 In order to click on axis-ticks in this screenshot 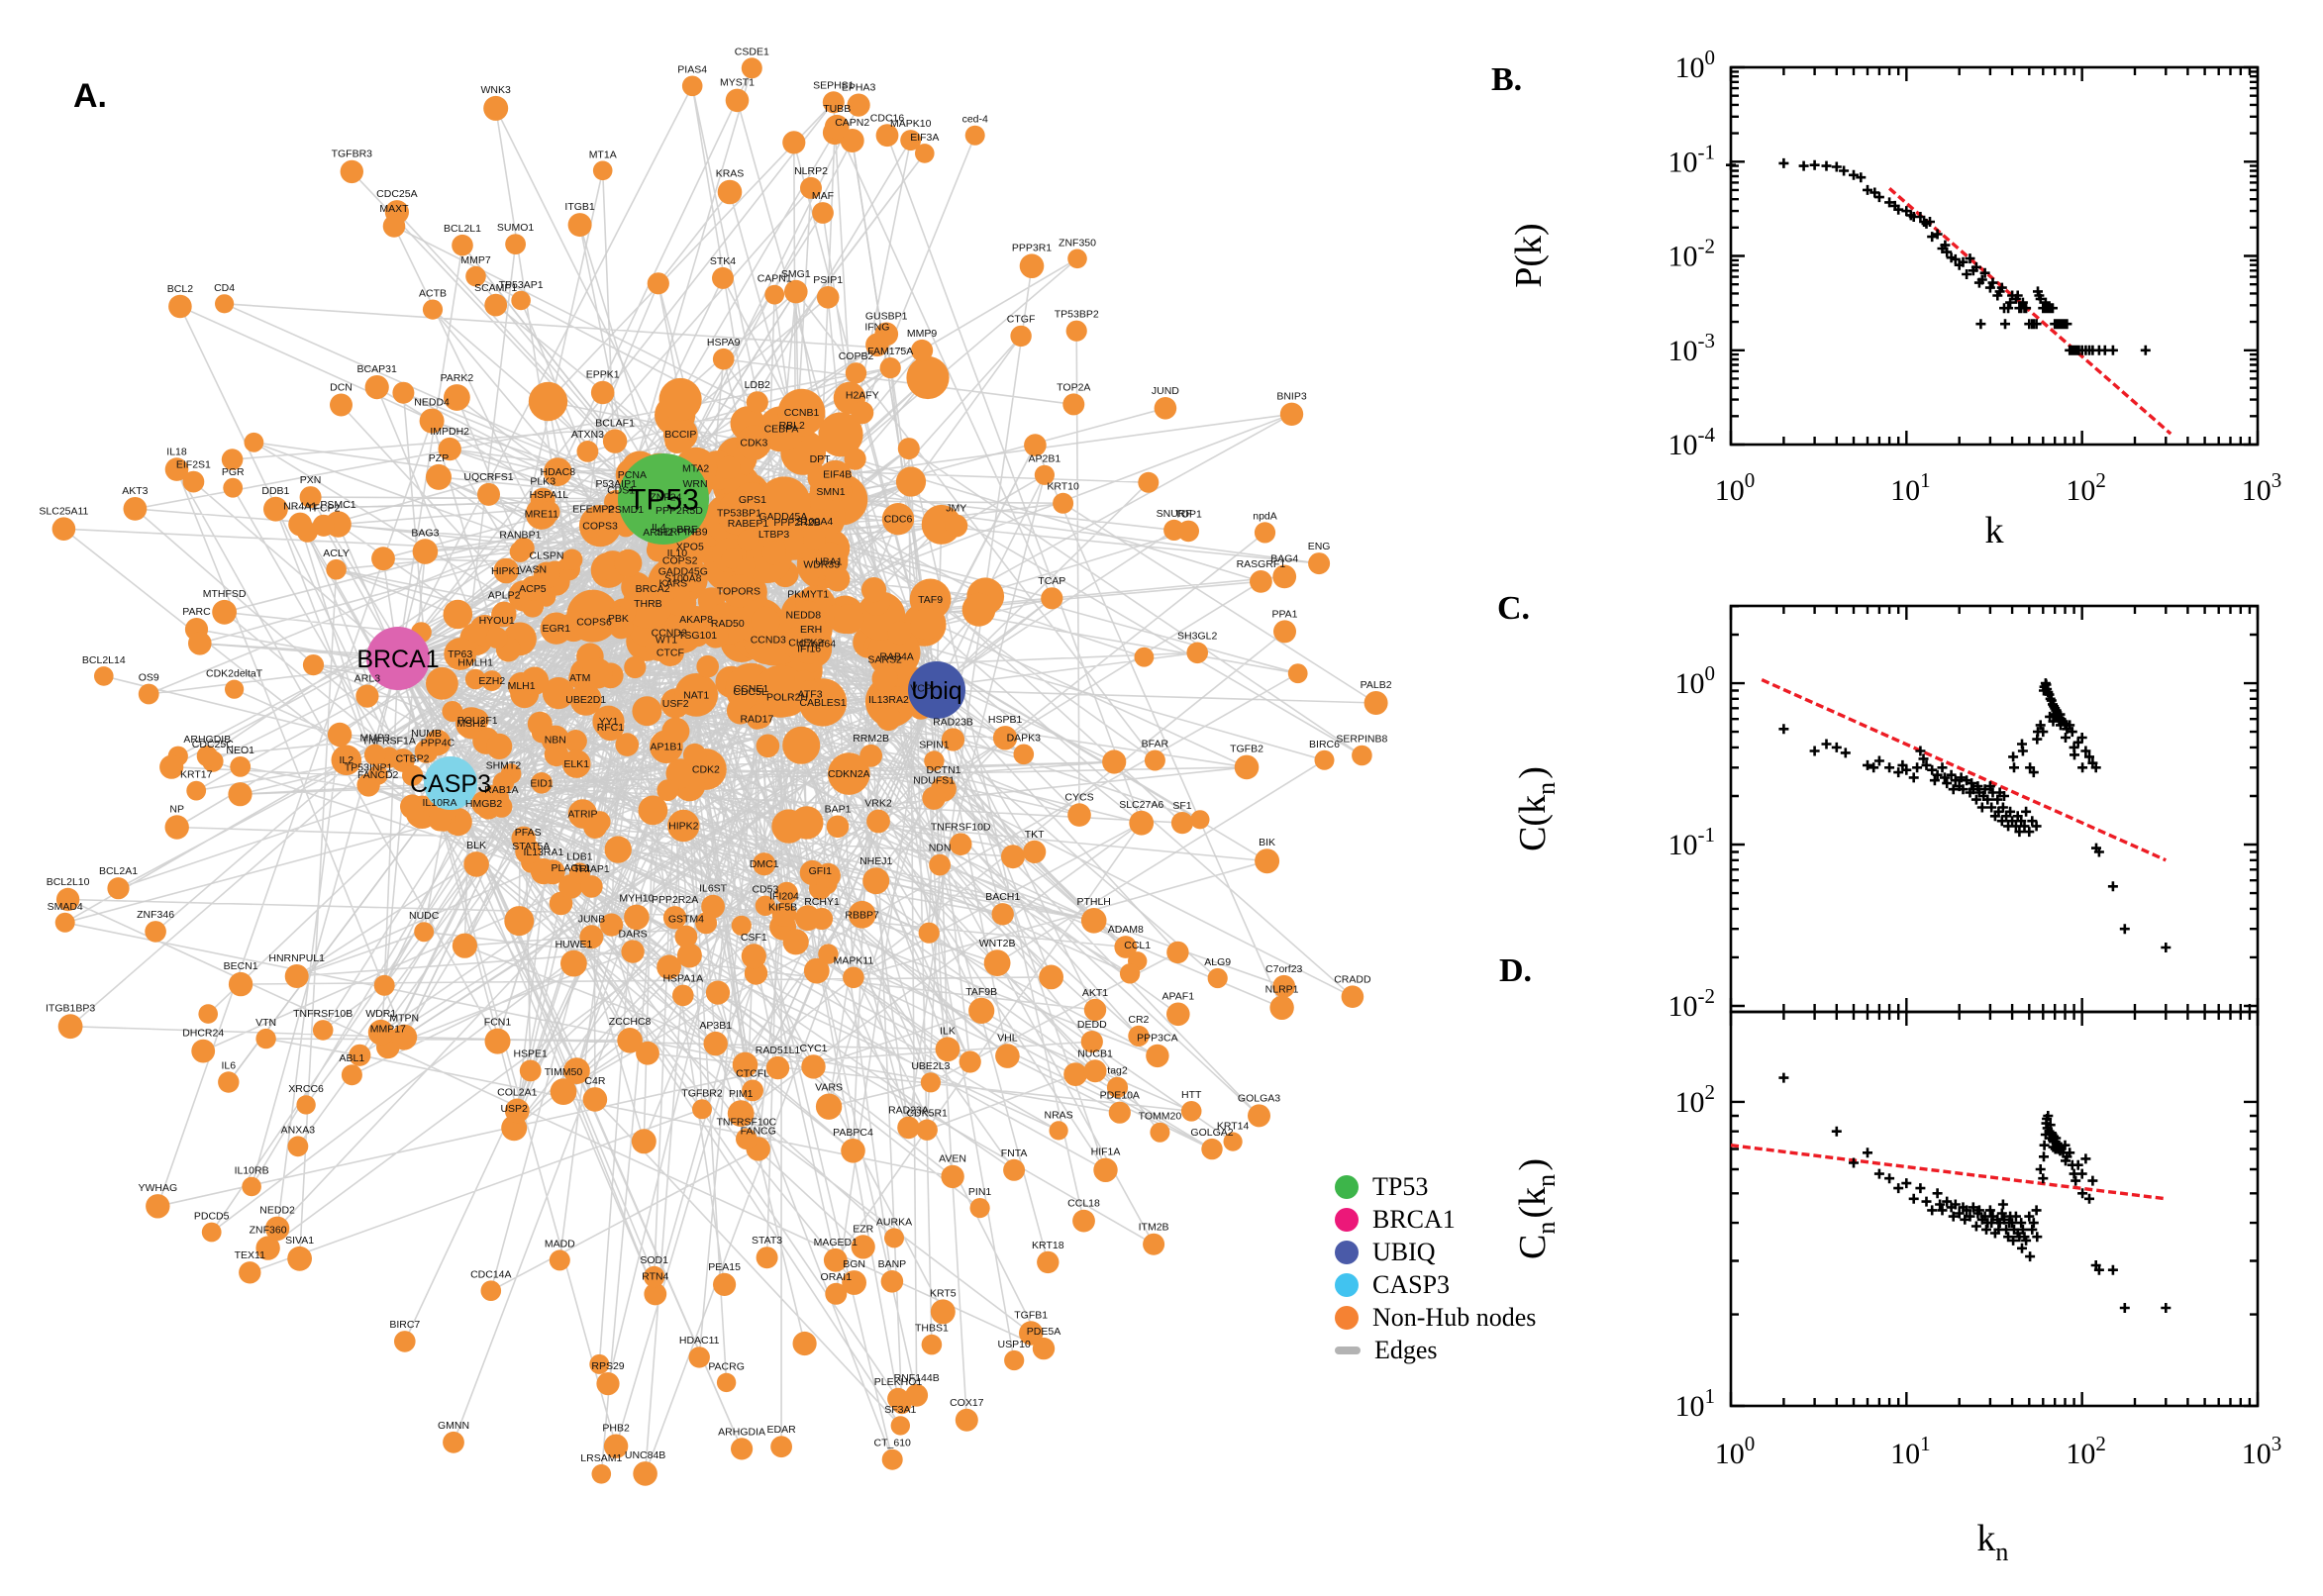, I will do `click(1995, 1210)`.